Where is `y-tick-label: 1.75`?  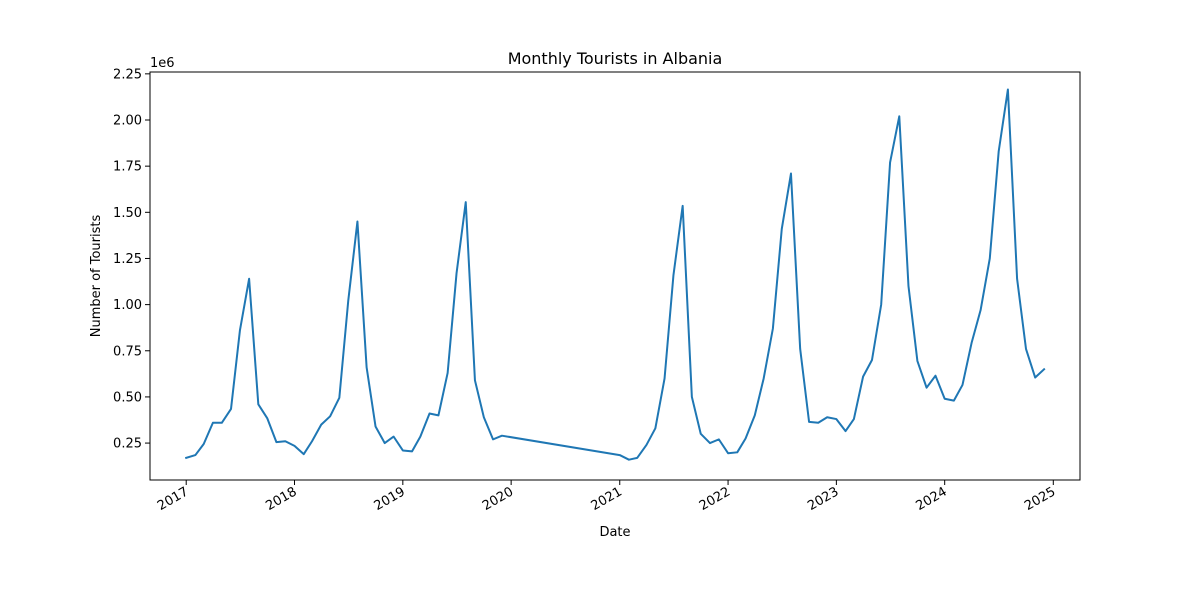 y-tick-label: 1.75 is located at coordinates (127, 167).